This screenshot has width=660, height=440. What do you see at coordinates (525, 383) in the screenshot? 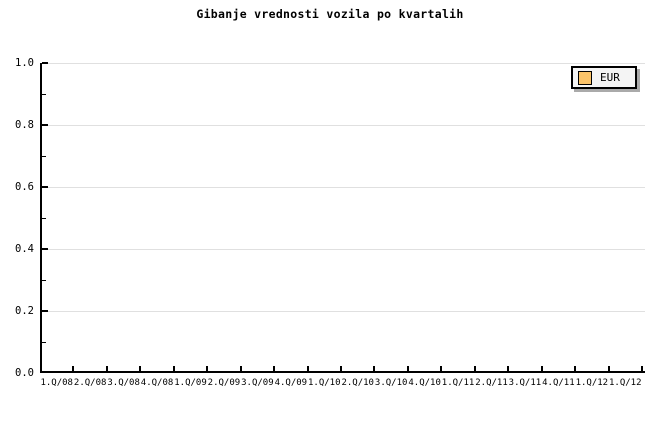
I see `x-tick-label: 3.Q/11` at bounding box center [525, 383].